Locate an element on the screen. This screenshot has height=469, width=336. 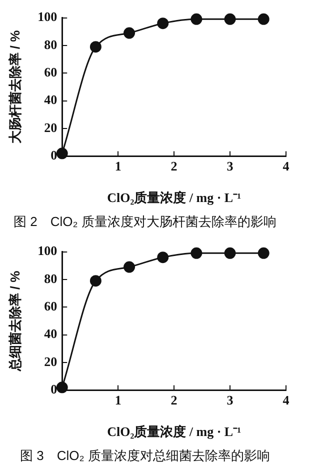
text: 图 2 ClO₂ 质量浓度对大肠杆菌去除率的影响 is located at coordinates (145, 221).